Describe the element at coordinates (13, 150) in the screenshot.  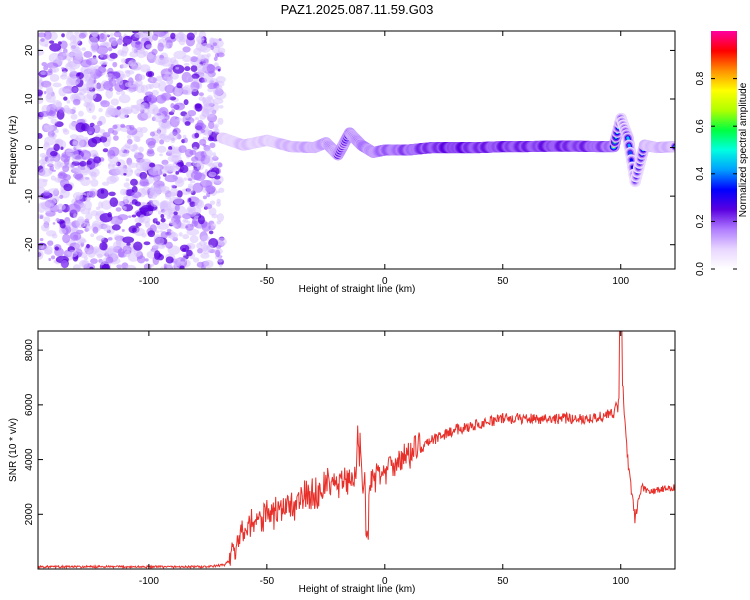
I see `spectrogram-y-axis-label: Frequency (Hz)` at that location.